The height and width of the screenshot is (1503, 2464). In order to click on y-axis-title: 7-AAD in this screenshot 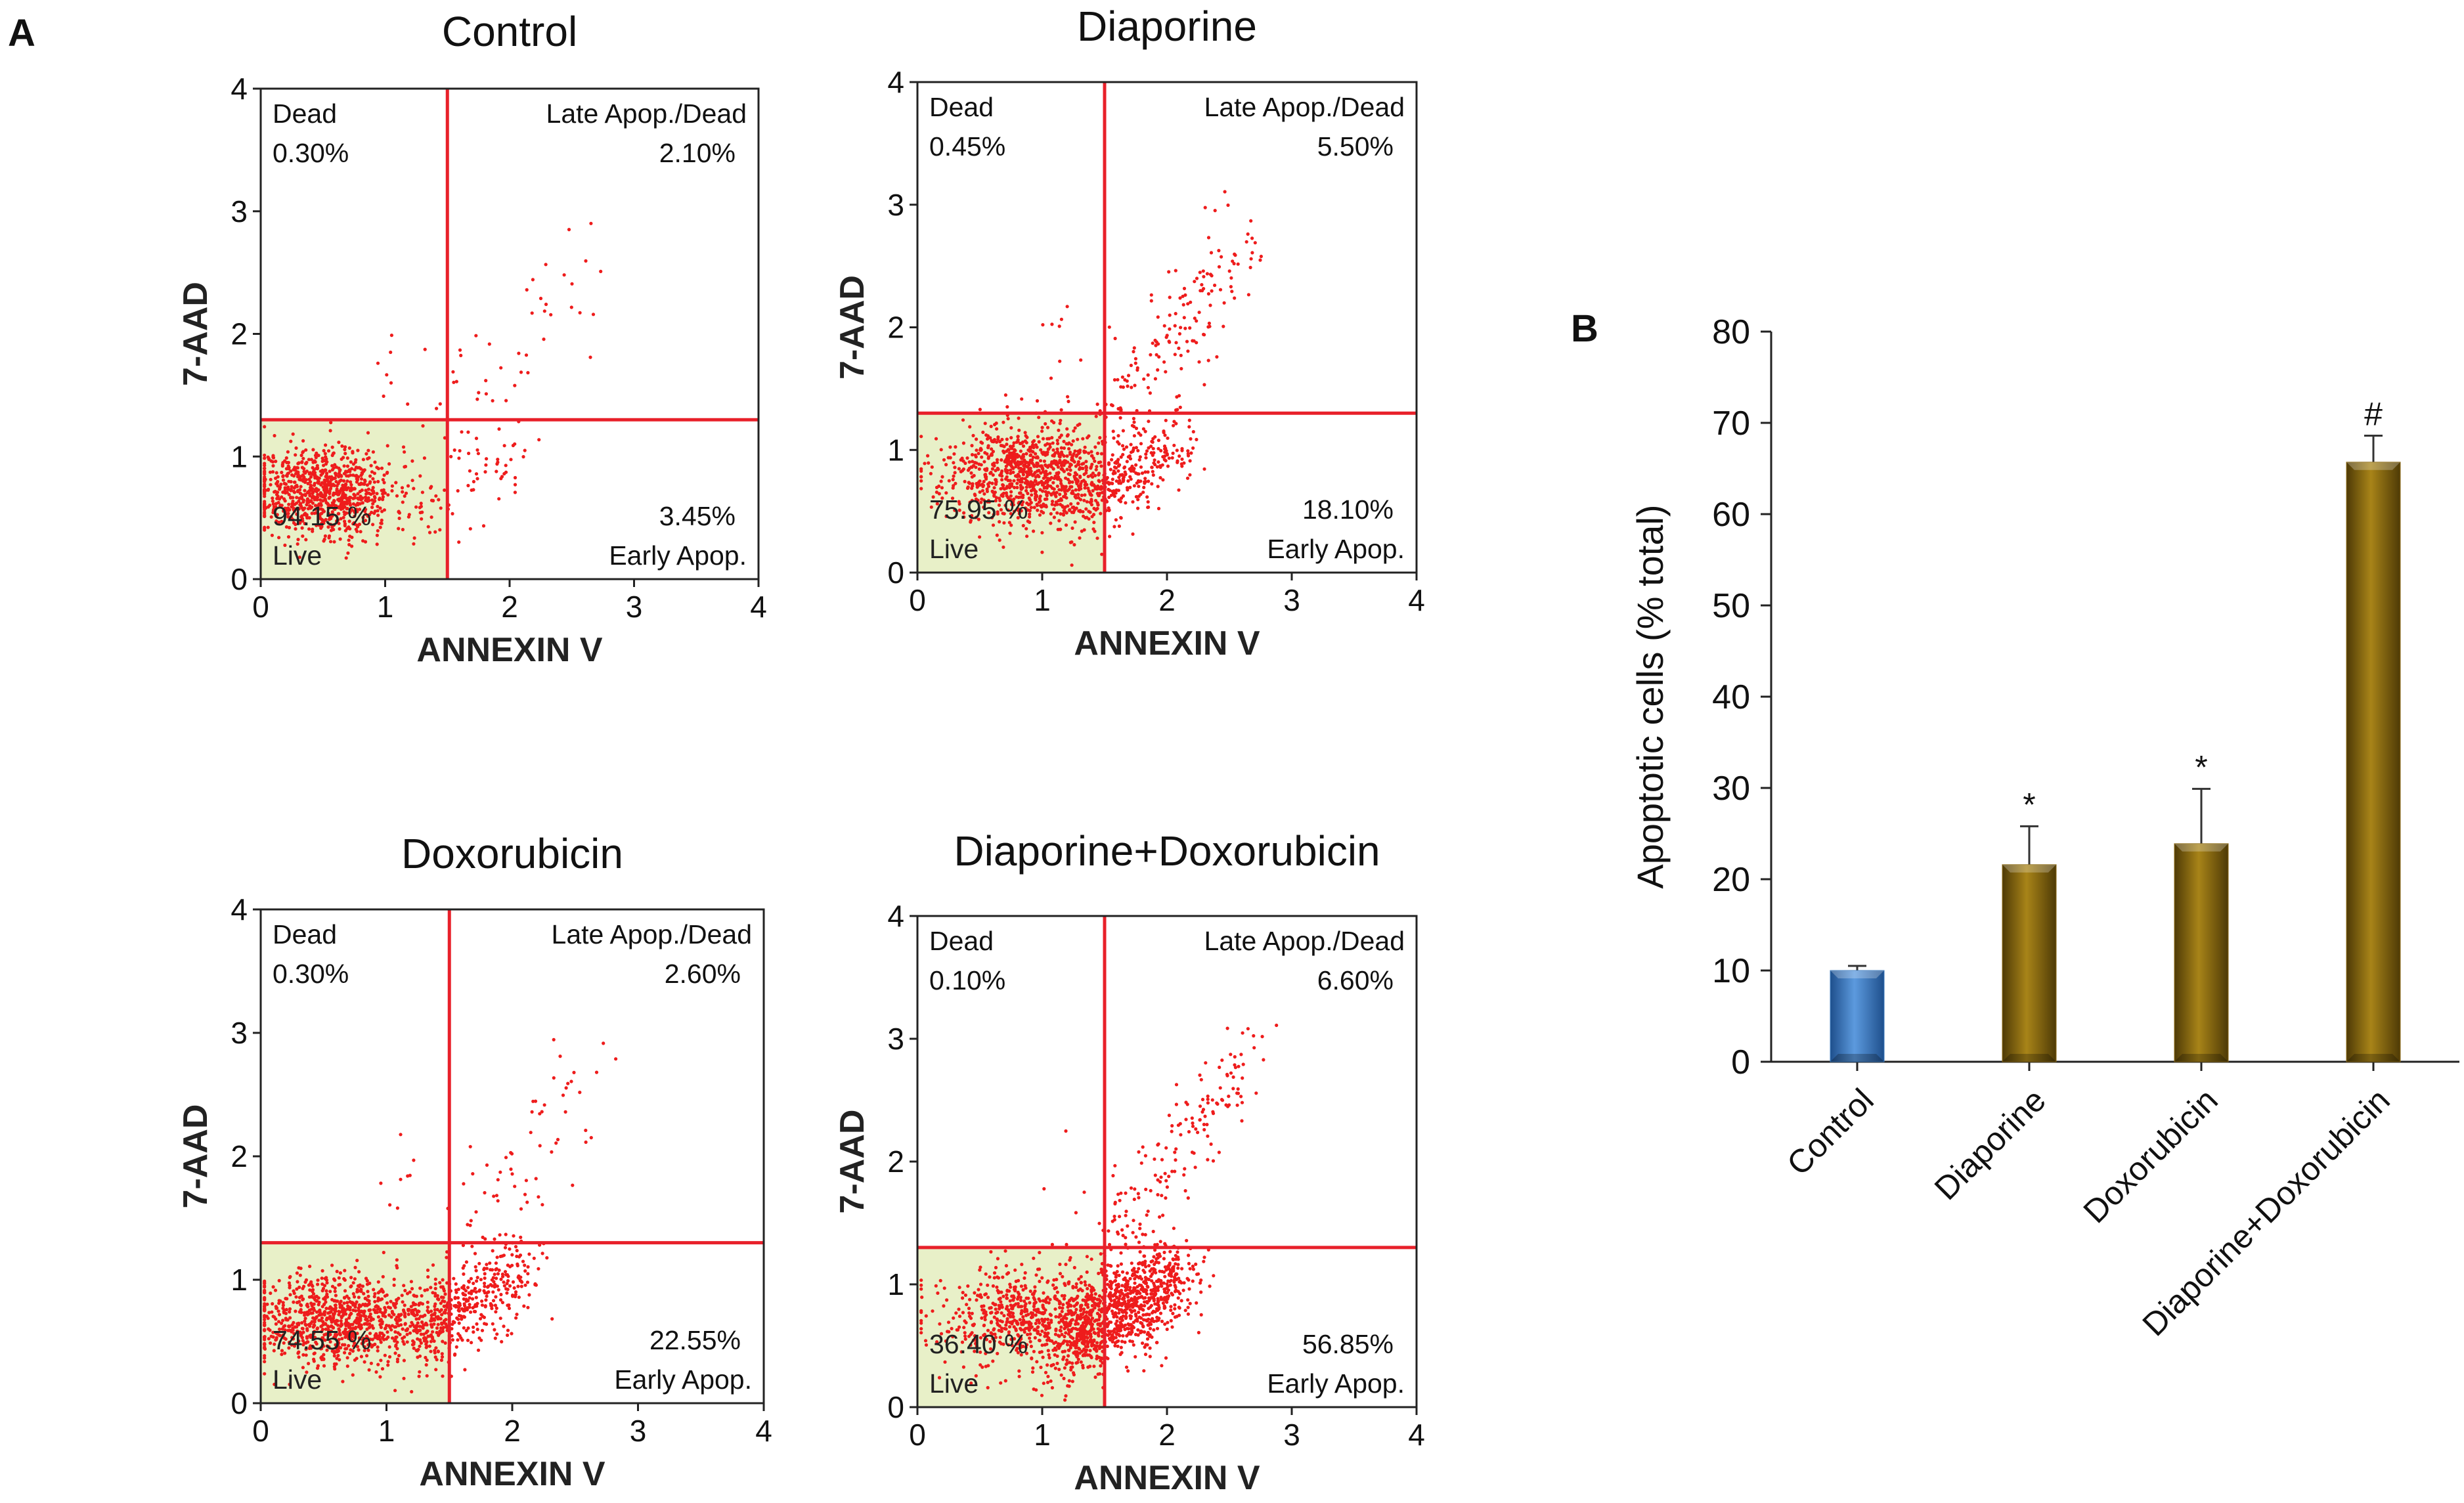, I will do `click(196, 334)`.